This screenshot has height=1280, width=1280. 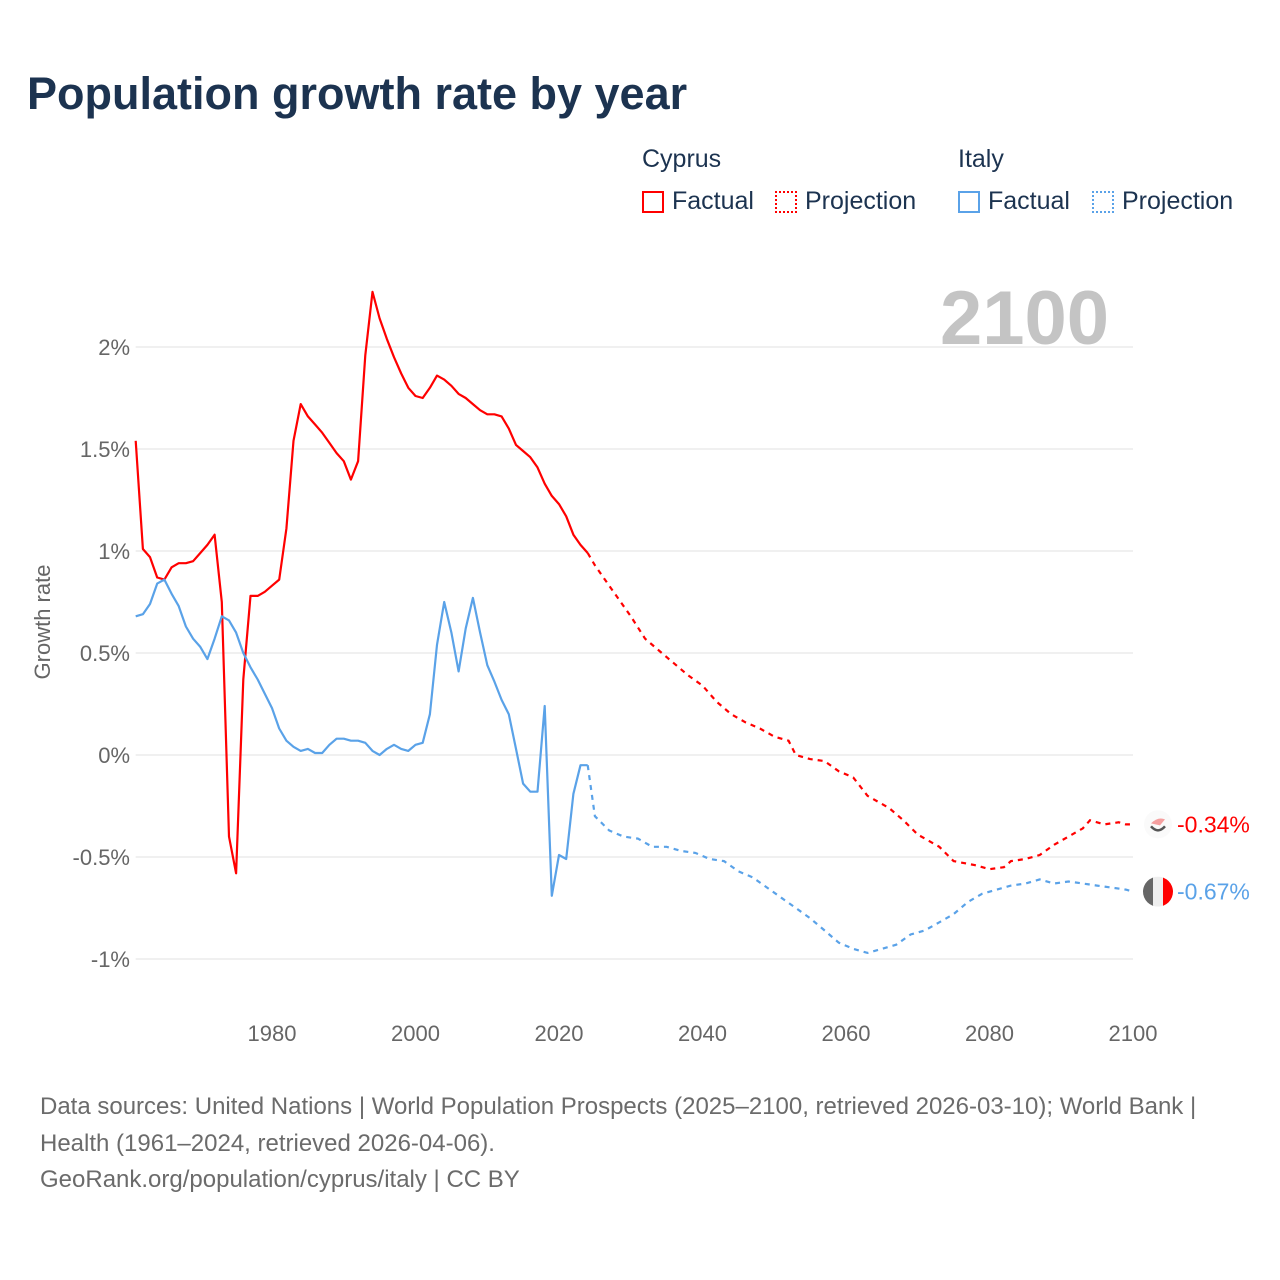 What do you see at coordinates (859, 711) in the screenshot?
I see `cyprus-projection-line` at bounding box center [859, 711].